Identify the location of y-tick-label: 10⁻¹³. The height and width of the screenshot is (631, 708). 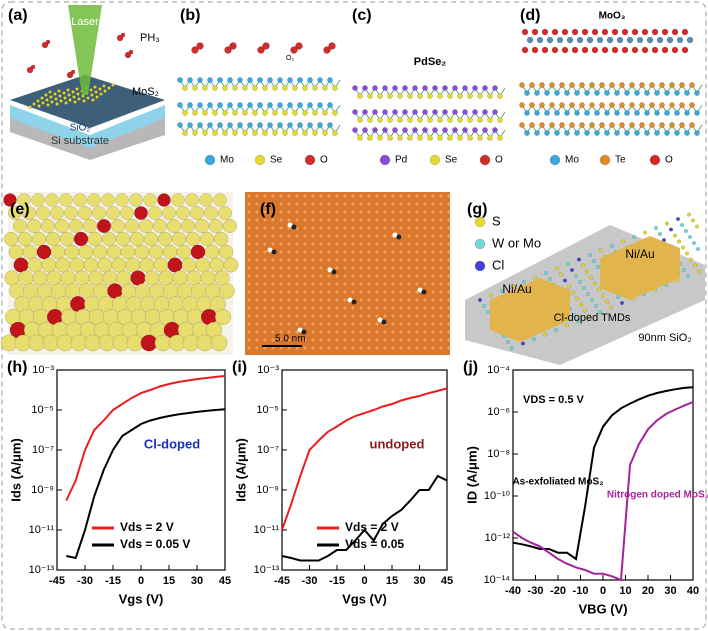
(267, 570).